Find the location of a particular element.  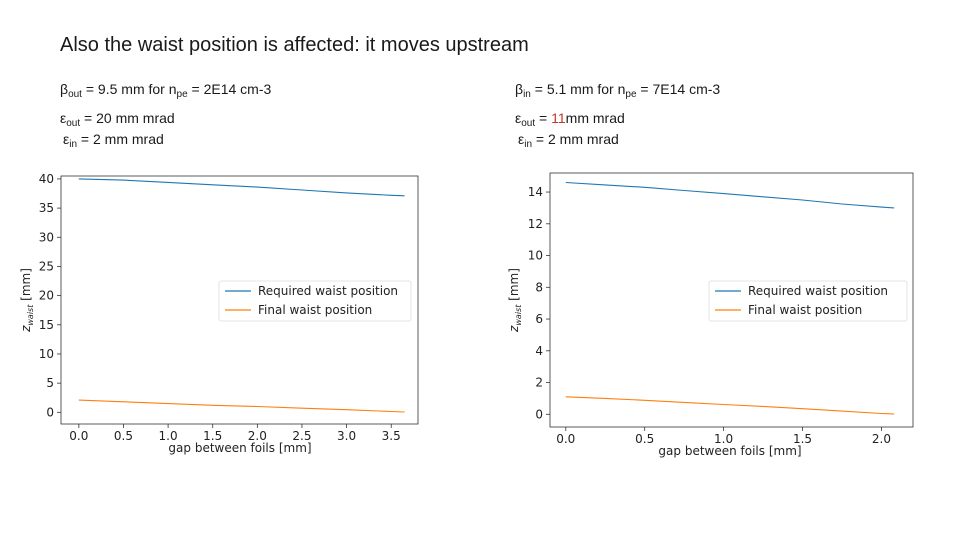

right-beta-line: βin = 5.1 mm for npe = 7E14 cm-3 is located at coordinates (618, 90).